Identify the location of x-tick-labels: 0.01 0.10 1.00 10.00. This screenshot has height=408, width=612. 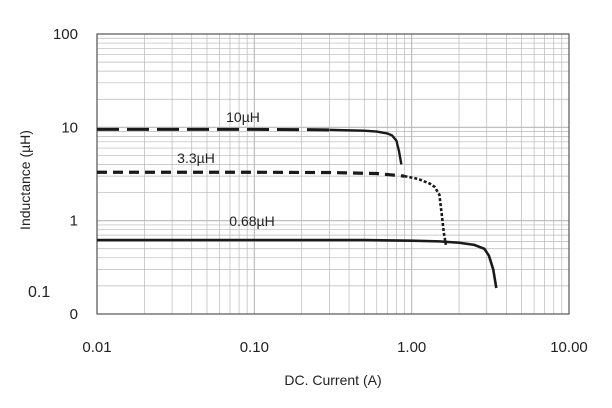
(334, 347).